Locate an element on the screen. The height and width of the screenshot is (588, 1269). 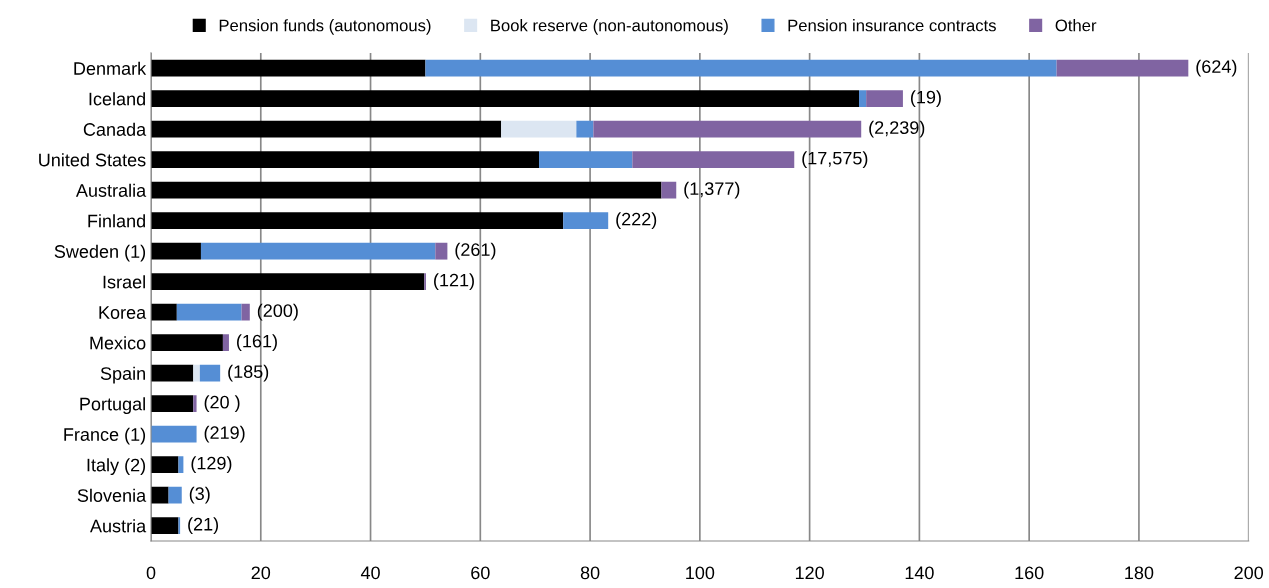
y-tick-label: United States is located at coordinates (92, 160).